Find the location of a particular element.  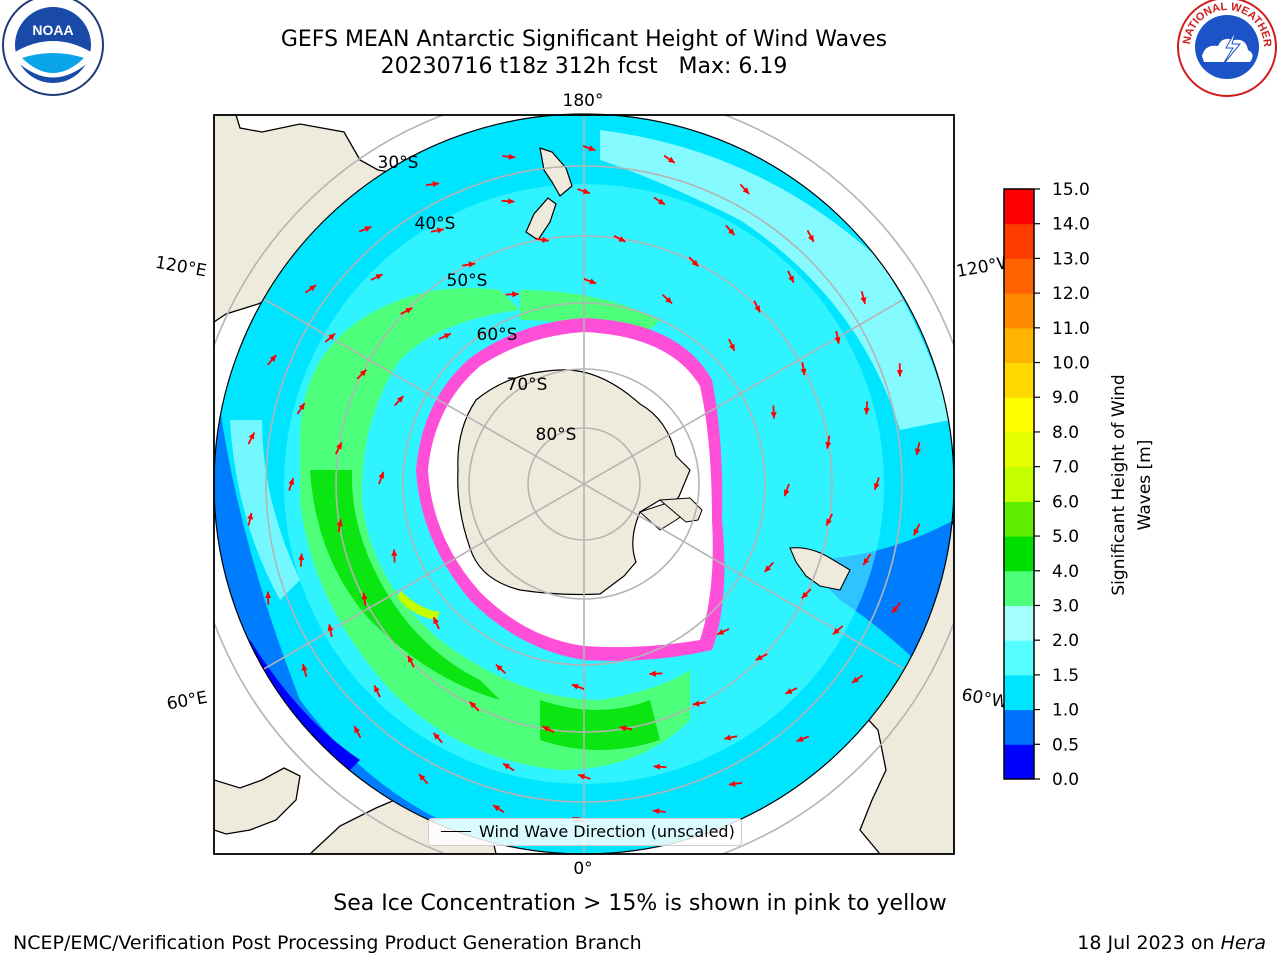

colorbar-tick-label: 11.0 is located at coordinates (1071, 329).